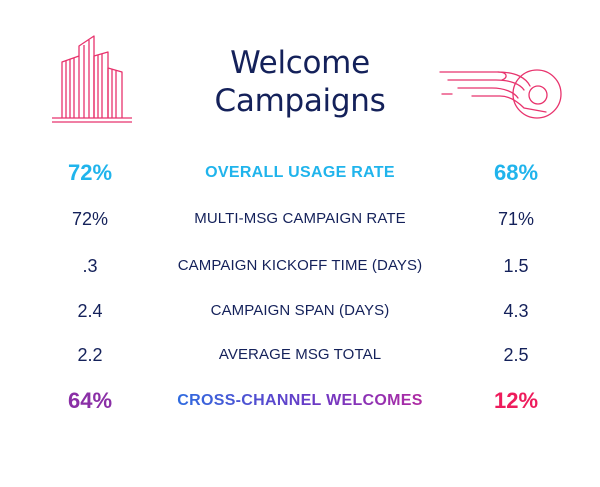  I want to click on buildings-icon, so click(91, 80).